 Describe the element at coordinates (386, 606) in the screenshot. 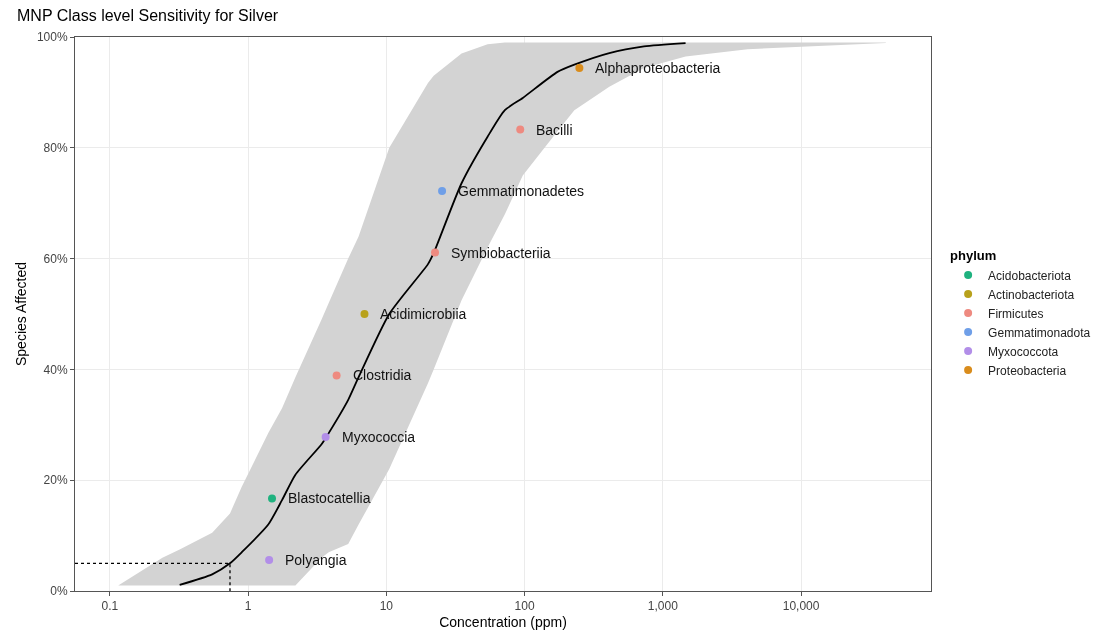

I see `x-tick-label: 10` at that location.